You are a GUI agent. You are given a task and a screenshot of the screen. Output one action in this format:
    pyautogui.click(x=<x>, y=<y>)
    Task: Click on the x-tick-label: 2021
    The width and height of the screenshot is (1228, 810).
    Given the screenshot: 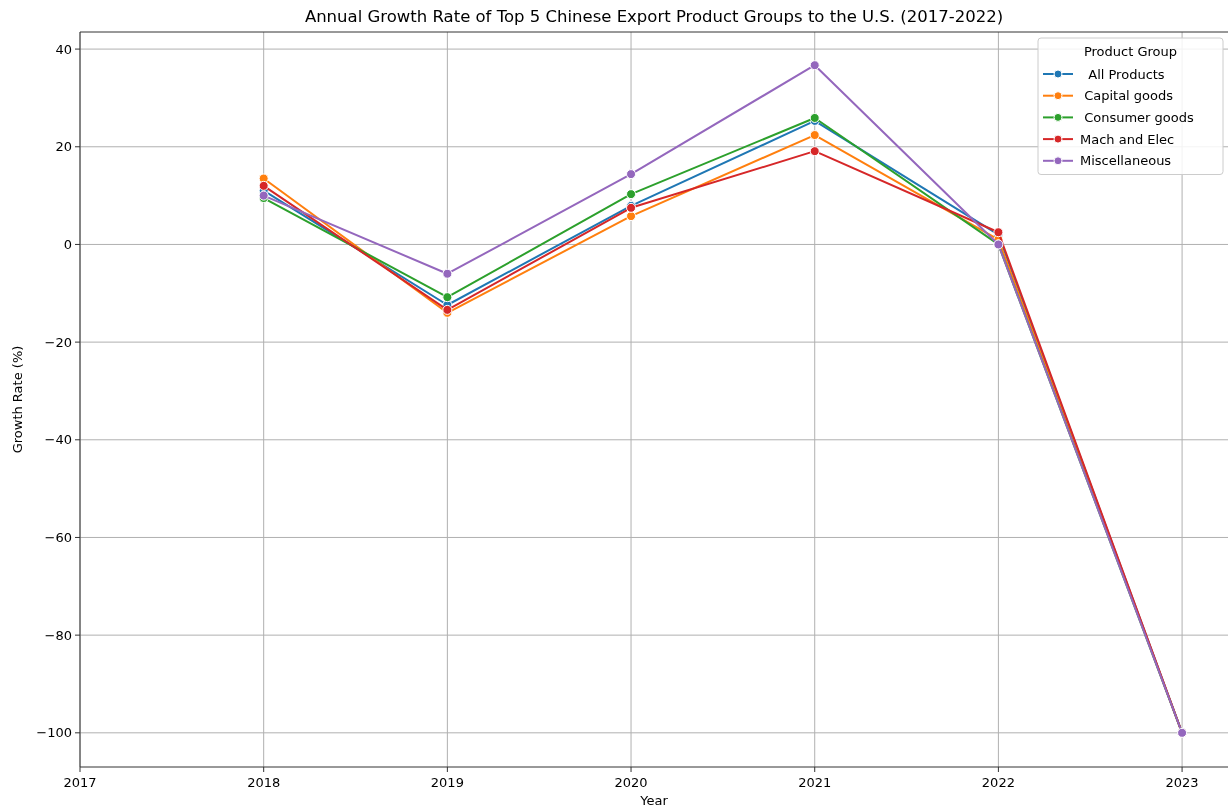 What is the action you would take?
    pyautogui.click(x=815, y=782)
    